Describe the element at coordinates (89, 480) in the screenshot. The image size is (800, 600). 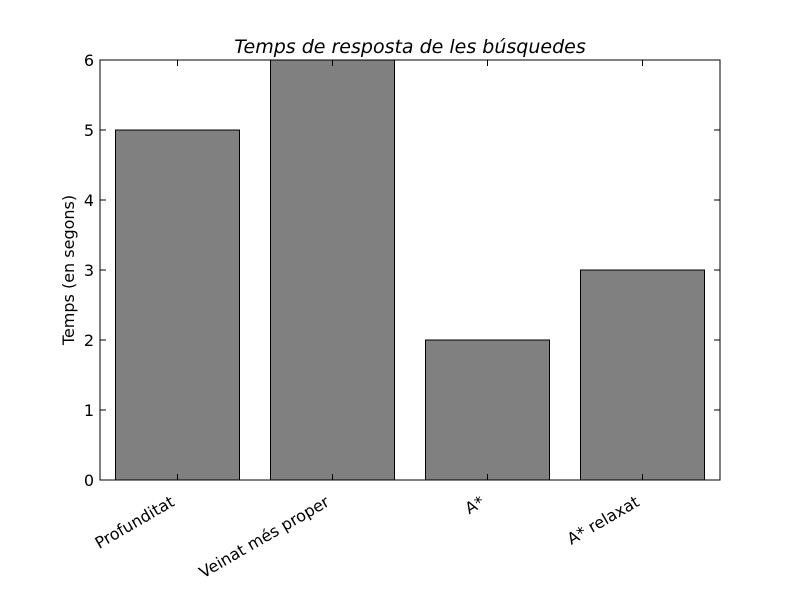
I see `y-tick-label-0: 0` at that location.